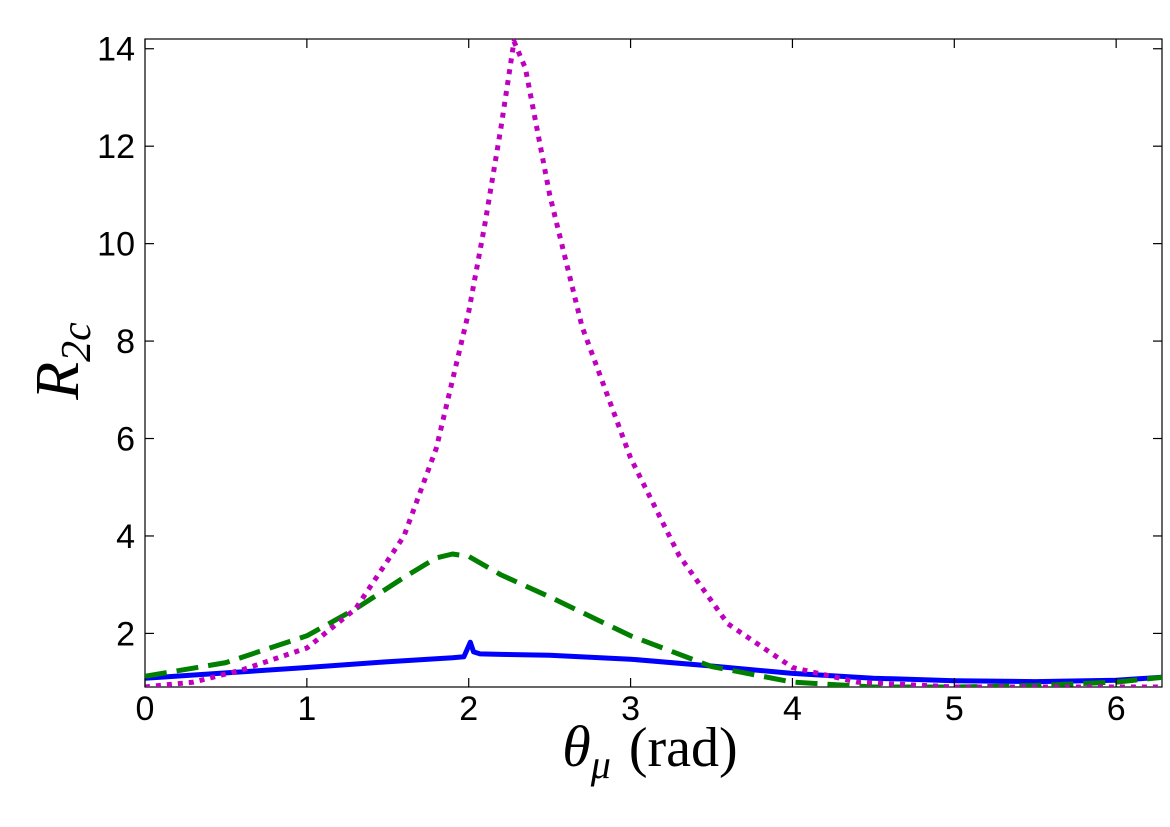  What do you see at coordinates (630, 709) in the screenshot?
I see `x-tick-label: 3` at bounding box center [630, 709].